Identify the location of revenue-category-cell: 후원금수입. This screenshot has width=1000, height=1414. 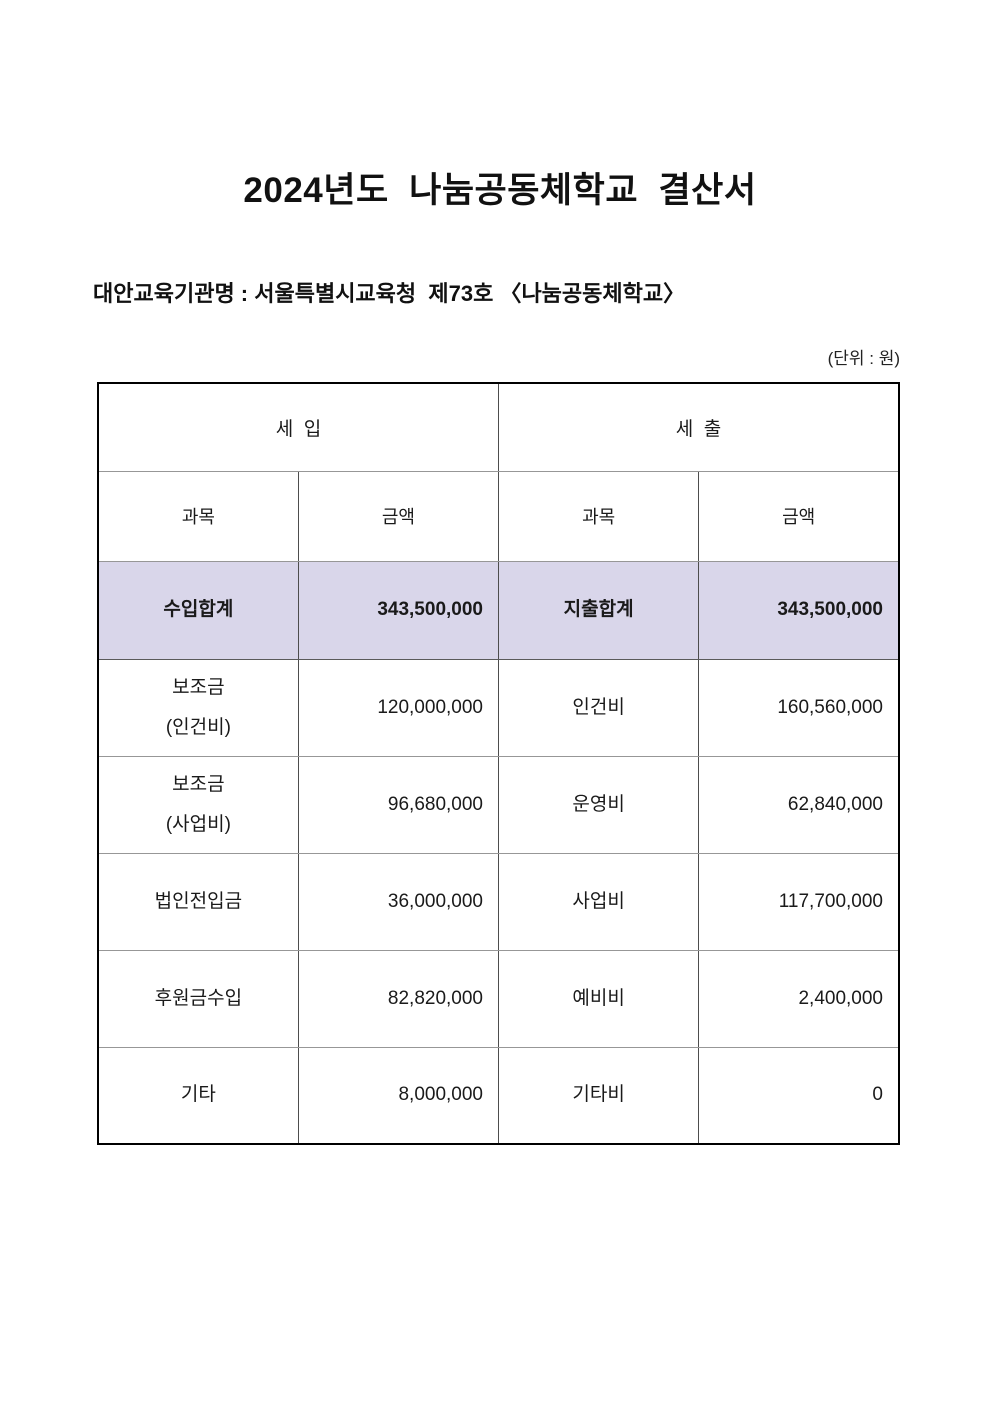
(198, 998).